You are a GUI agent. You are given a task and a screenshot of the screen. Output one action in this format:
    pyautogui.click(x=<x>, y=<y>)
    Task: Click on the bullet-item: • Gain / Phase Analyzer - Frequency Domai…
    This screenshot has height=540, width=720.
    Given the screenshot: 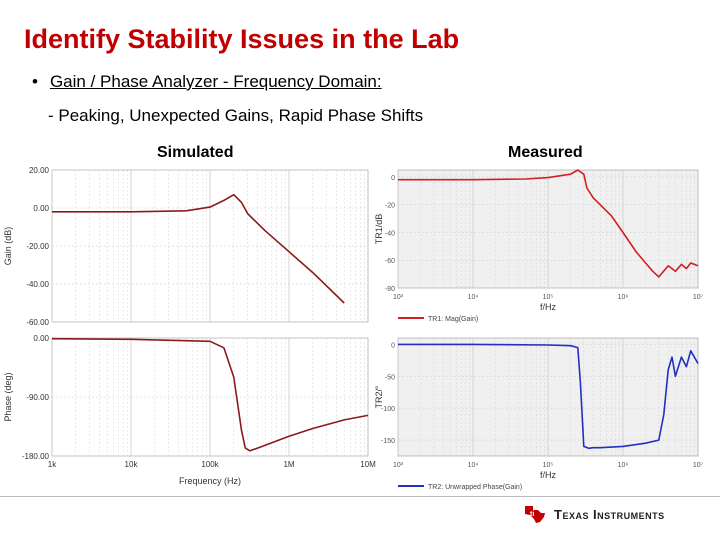 What is the action you would take?
    pyautogui.click(x=207, y=82)
    